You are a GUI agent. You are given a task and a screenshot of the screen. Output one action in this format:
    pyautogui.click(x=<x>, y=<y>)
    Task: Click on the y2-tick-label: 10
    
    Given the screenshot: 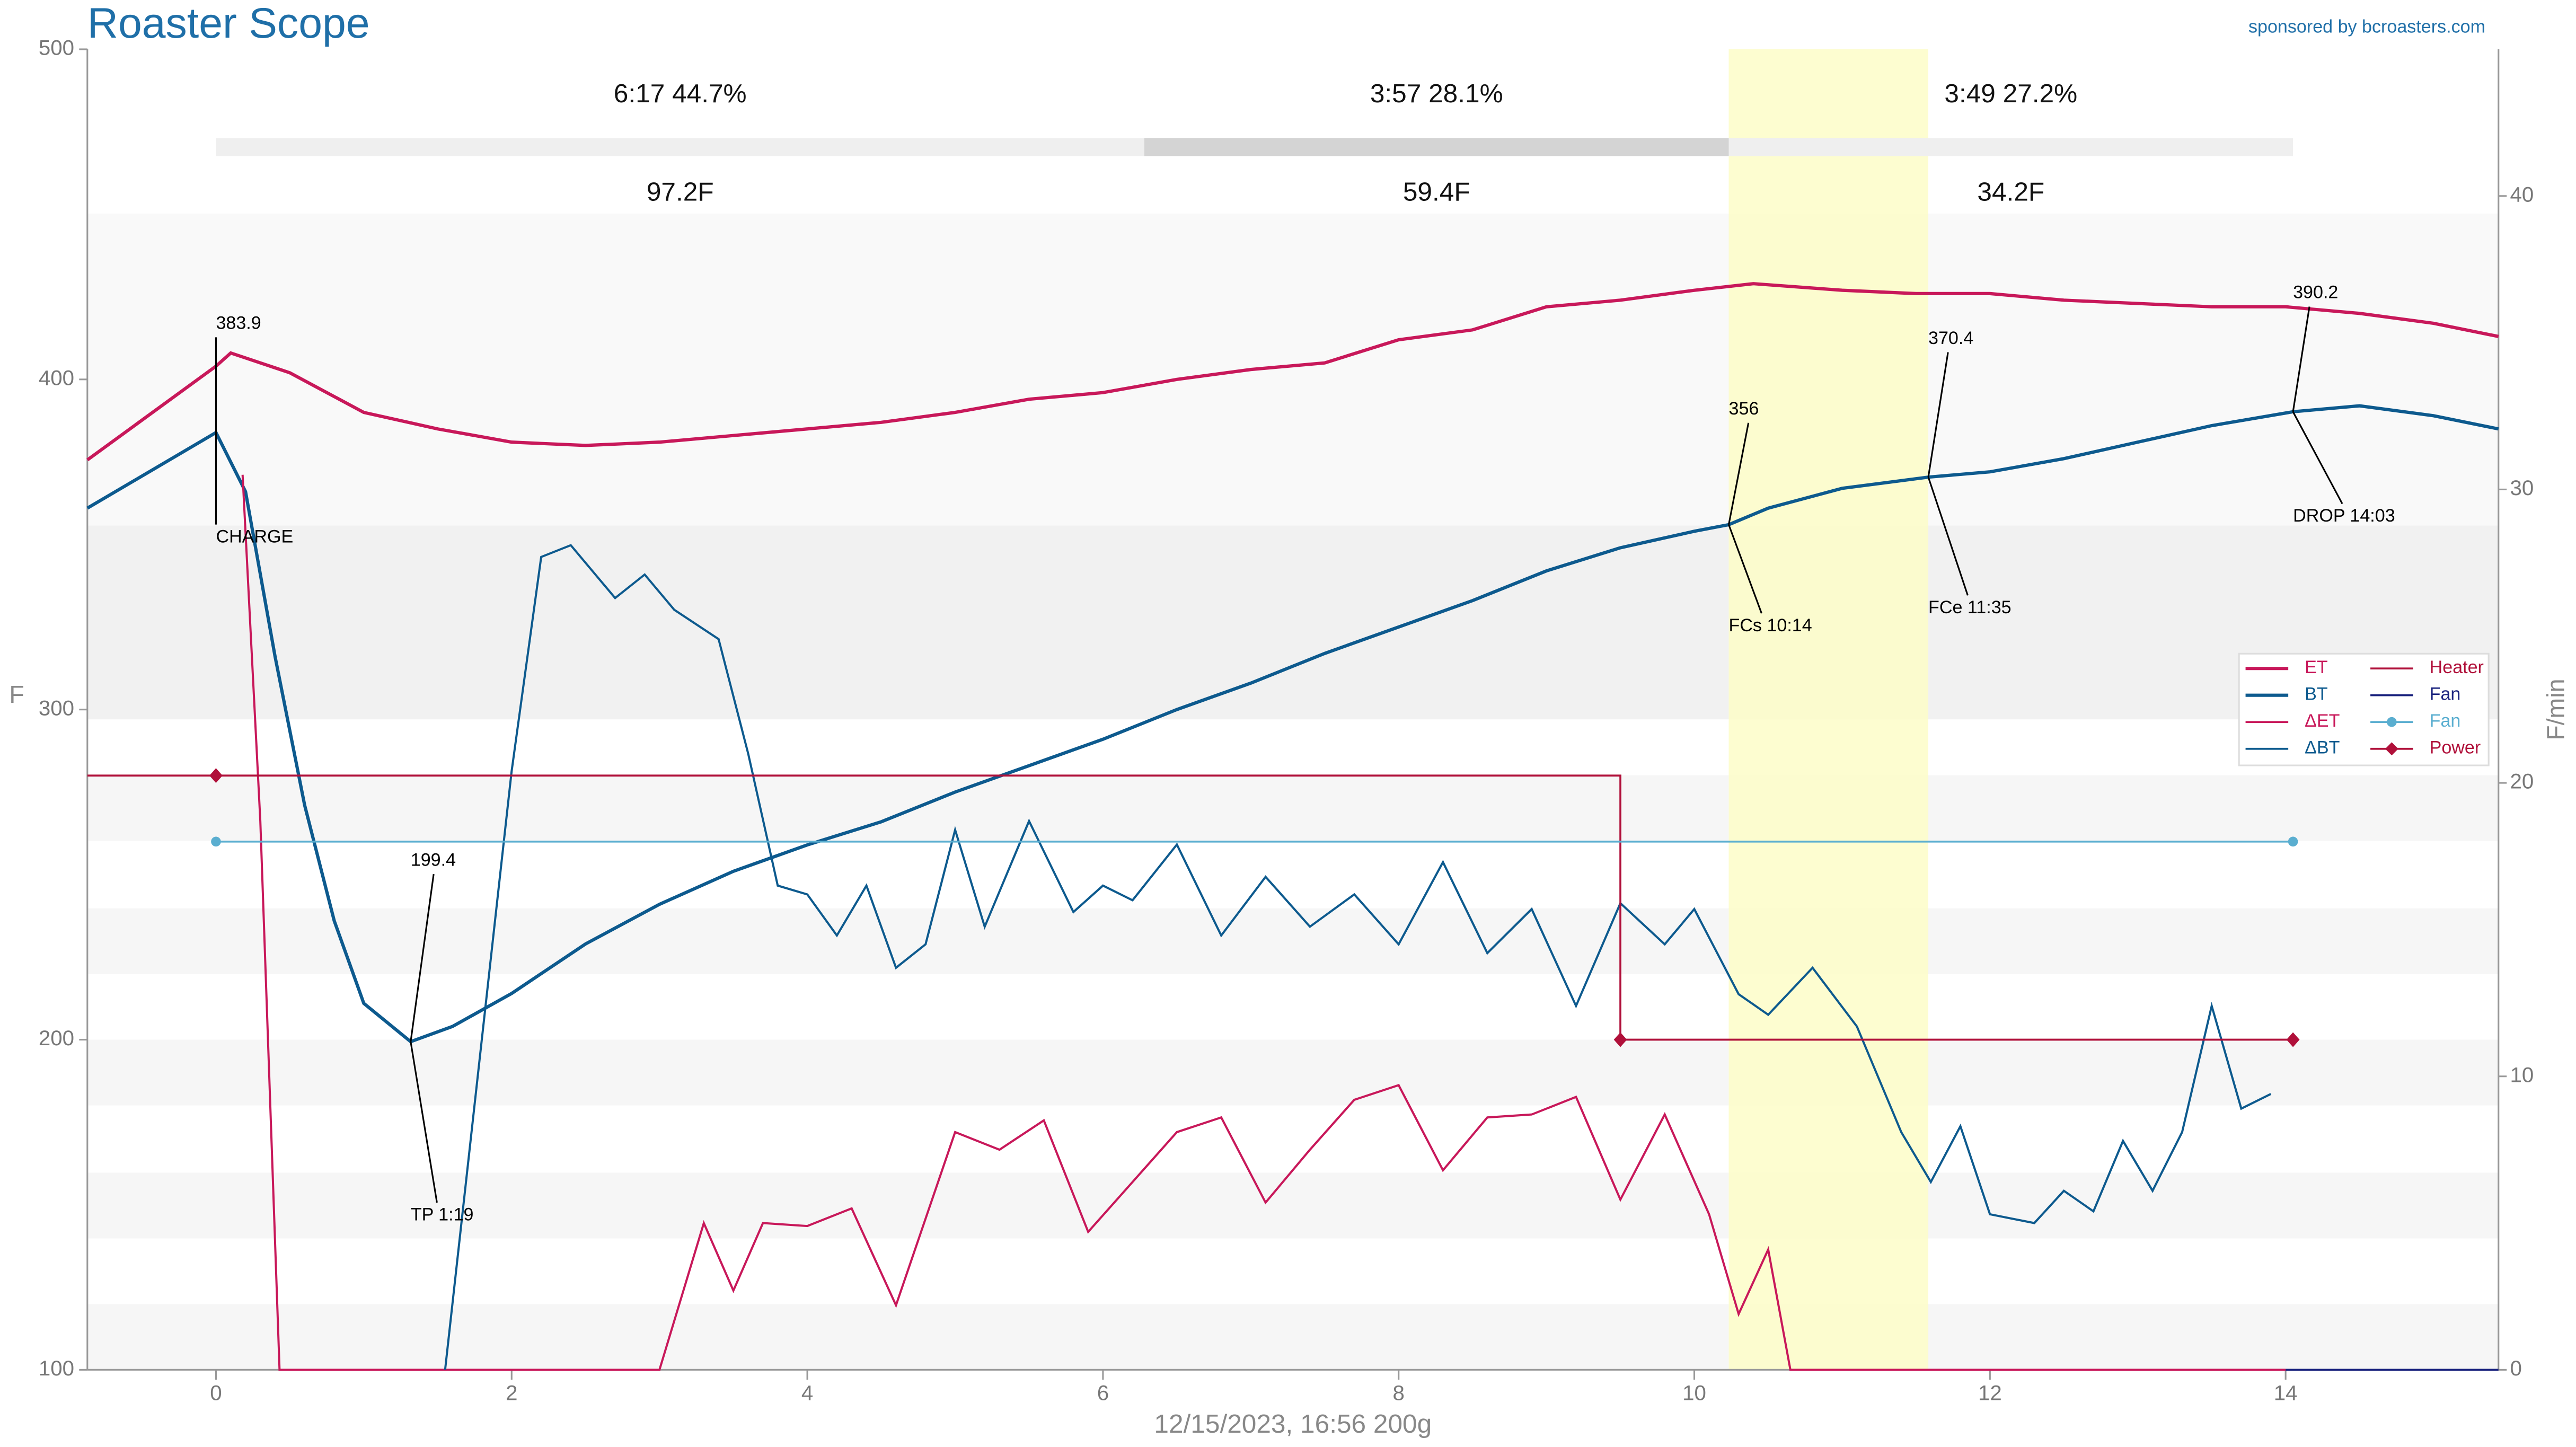 What is the action you would take?
    pyautogui.click(x=2522, y=1075)
    